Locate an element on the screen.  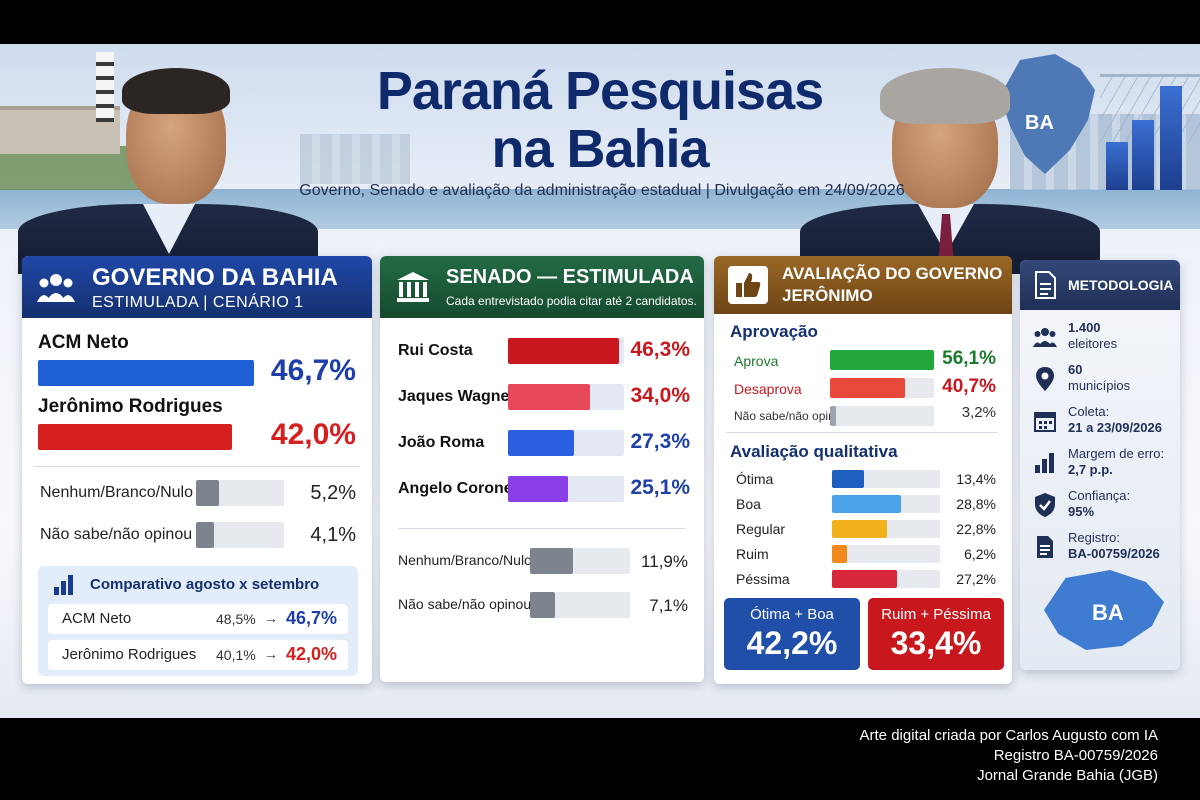
qualitativa-title: Avaliação qualitativa is located at coordinates (814, 451).